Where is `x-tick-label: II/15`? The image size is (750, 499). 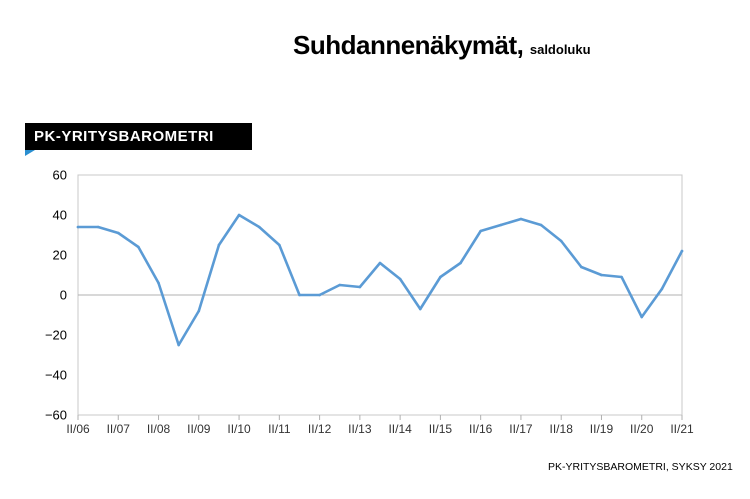 x-tick-label: II/15 is located at coordinates (441, 429).